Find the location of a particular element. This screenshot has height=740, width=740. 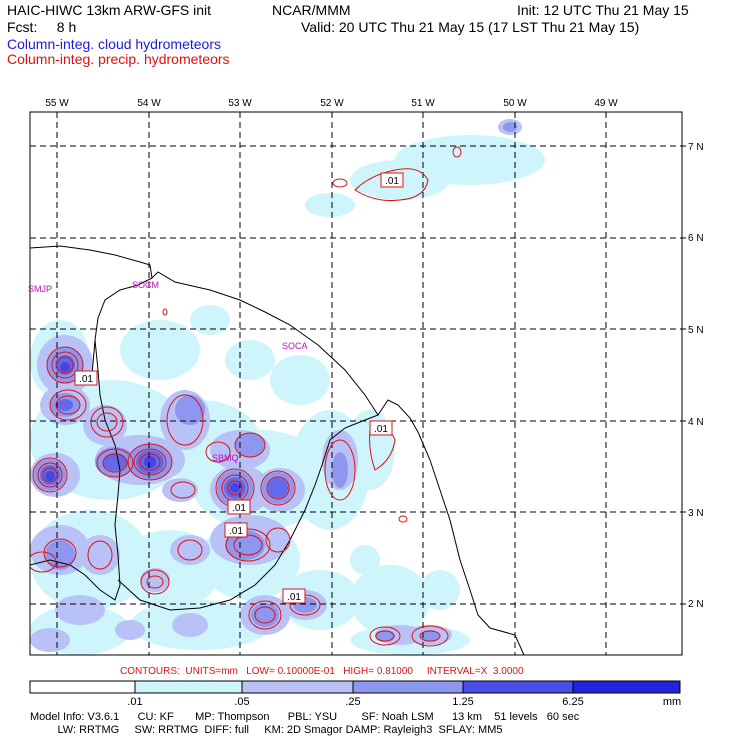

station-soca: SOCA is located at coordinates (295, 346).